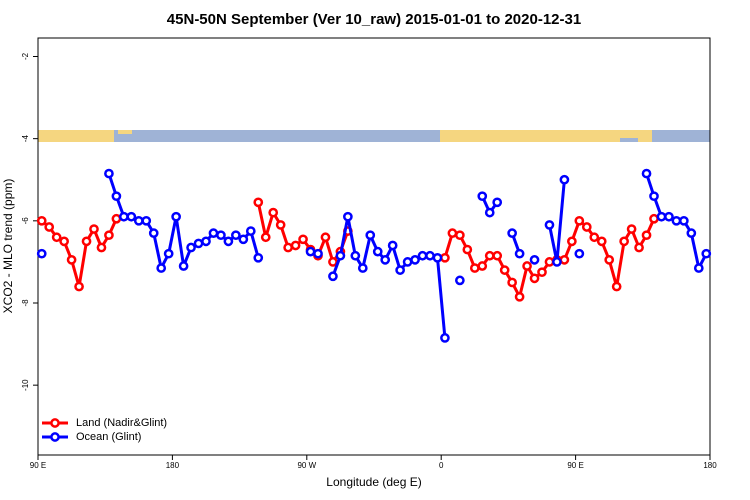 The width and height of the screenshot is (750, 500). Describe the element at coordinates (25, 56) in the screenshot. I see `y-tick-label: -2` at that location.